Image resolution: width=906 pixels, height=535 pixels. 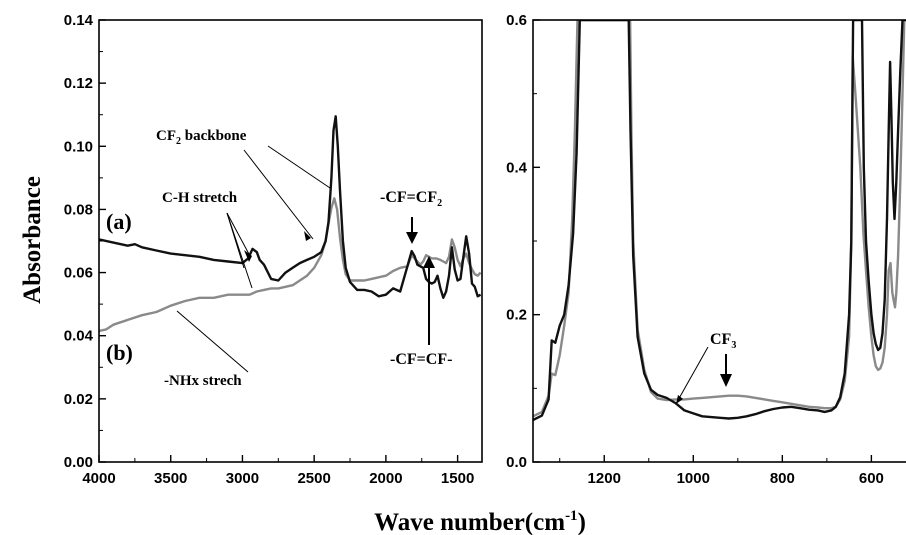 What do you see at coordinates (170, 478) in the screenshot?
I see `left-x-tick-label: 3500` at bounding box center [170, 478].